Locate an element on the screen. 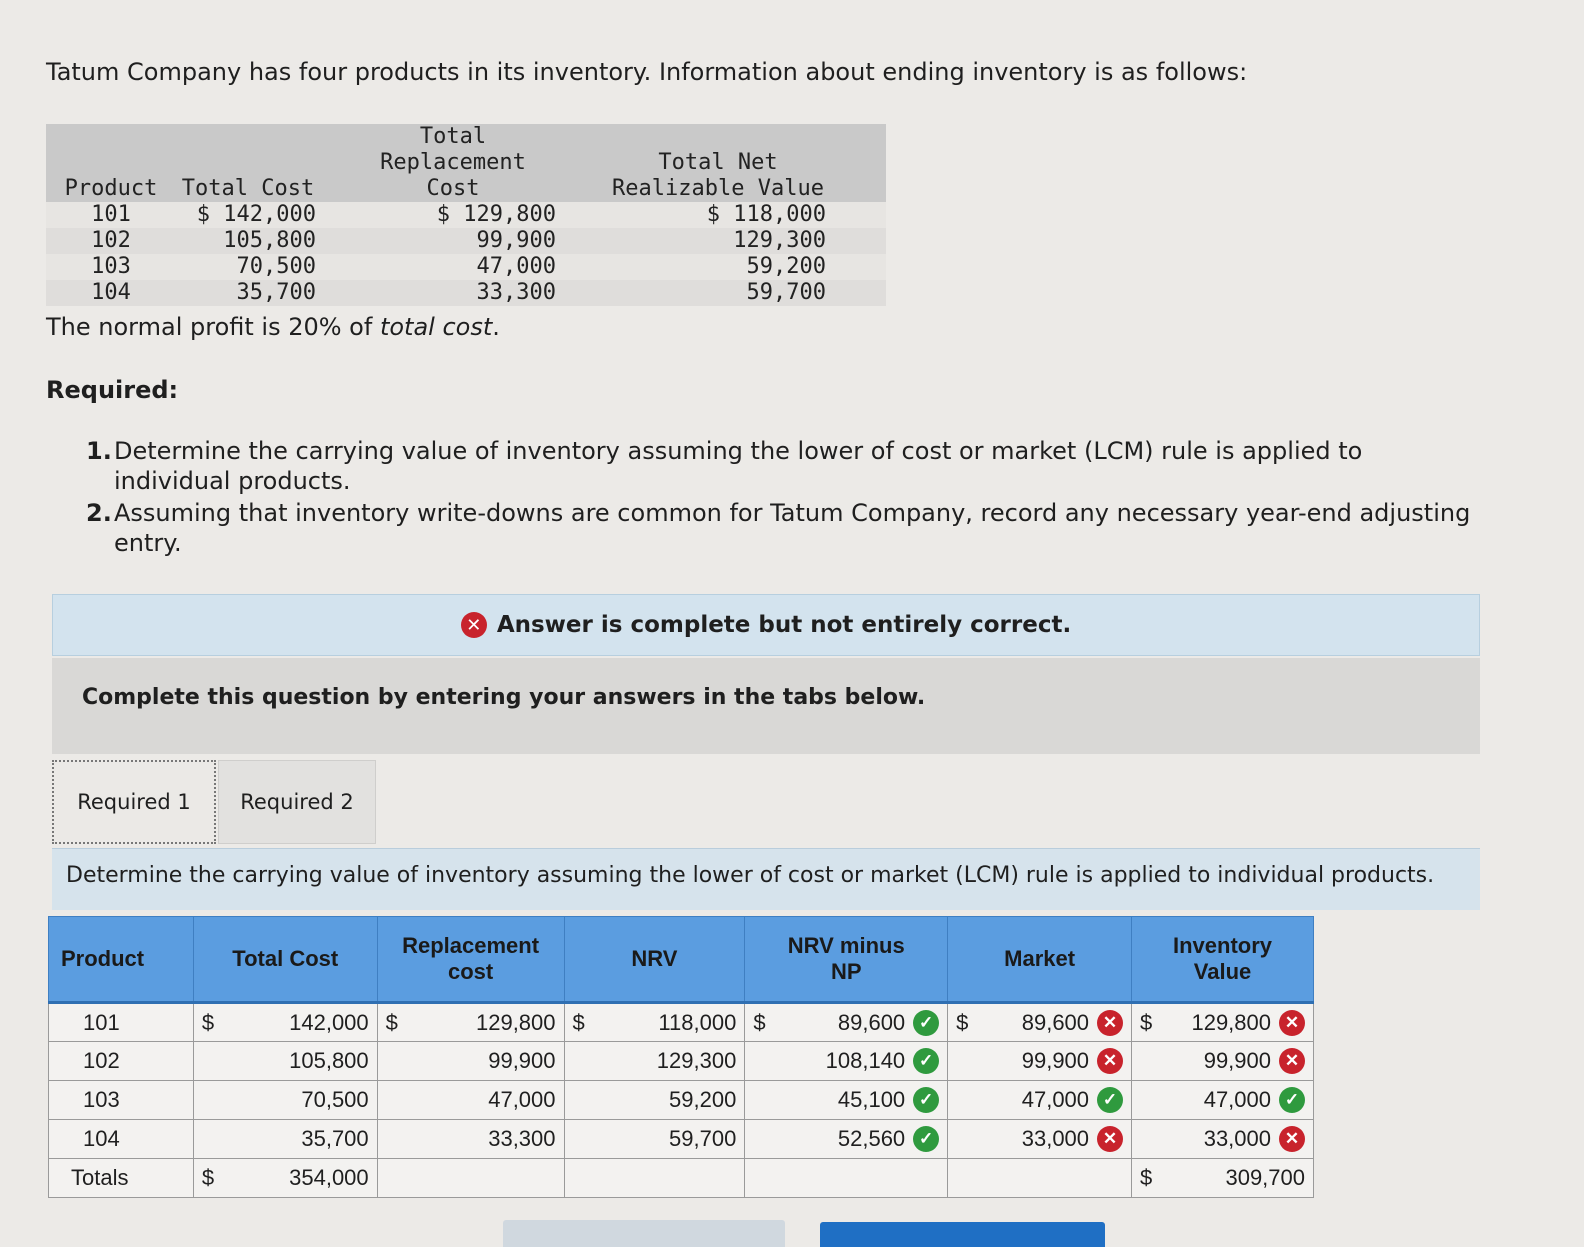 This screenshot has width=1584, height=1247. market-input: 33,000 ✕ is located at coordinates (1040, 1139).